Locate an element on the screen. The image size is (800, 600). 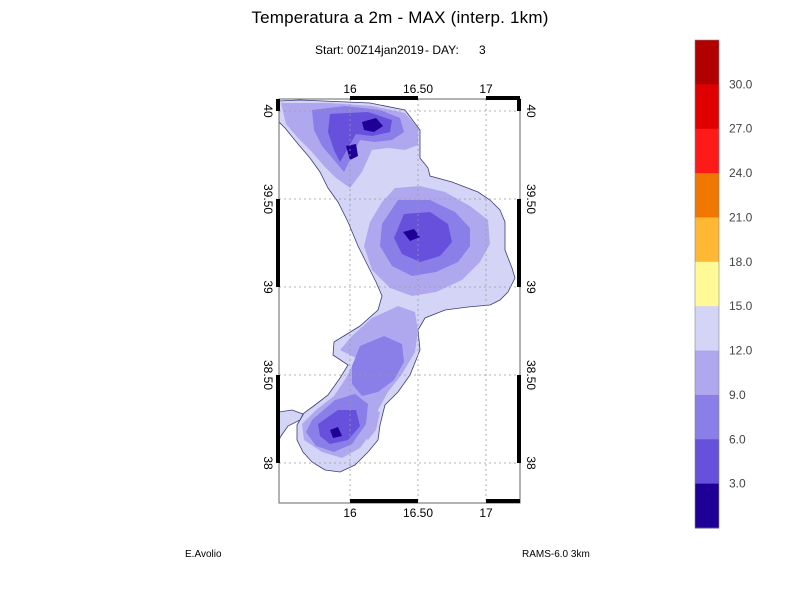
left-tick-label: 40 is located at coordinates (268, 111).